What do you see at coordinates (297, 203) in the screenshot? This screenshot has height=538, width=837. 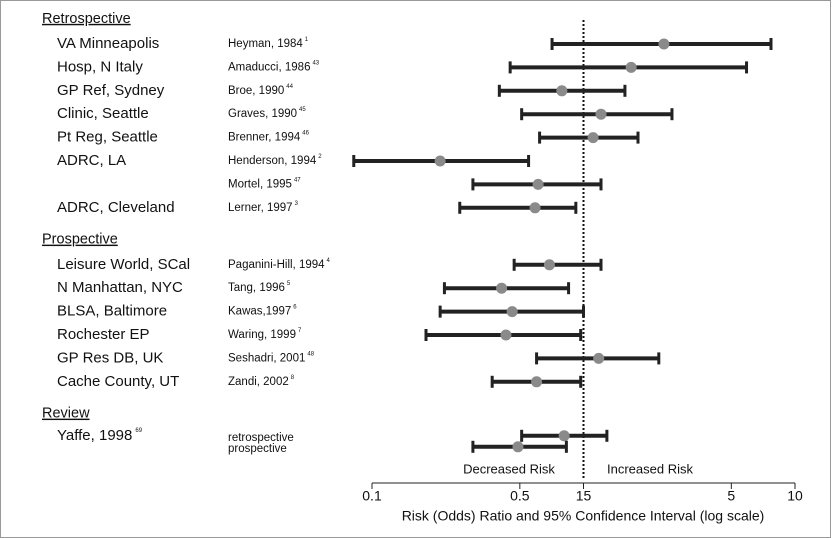 I see `reference-number: 3` at bounding box center [297, 203].